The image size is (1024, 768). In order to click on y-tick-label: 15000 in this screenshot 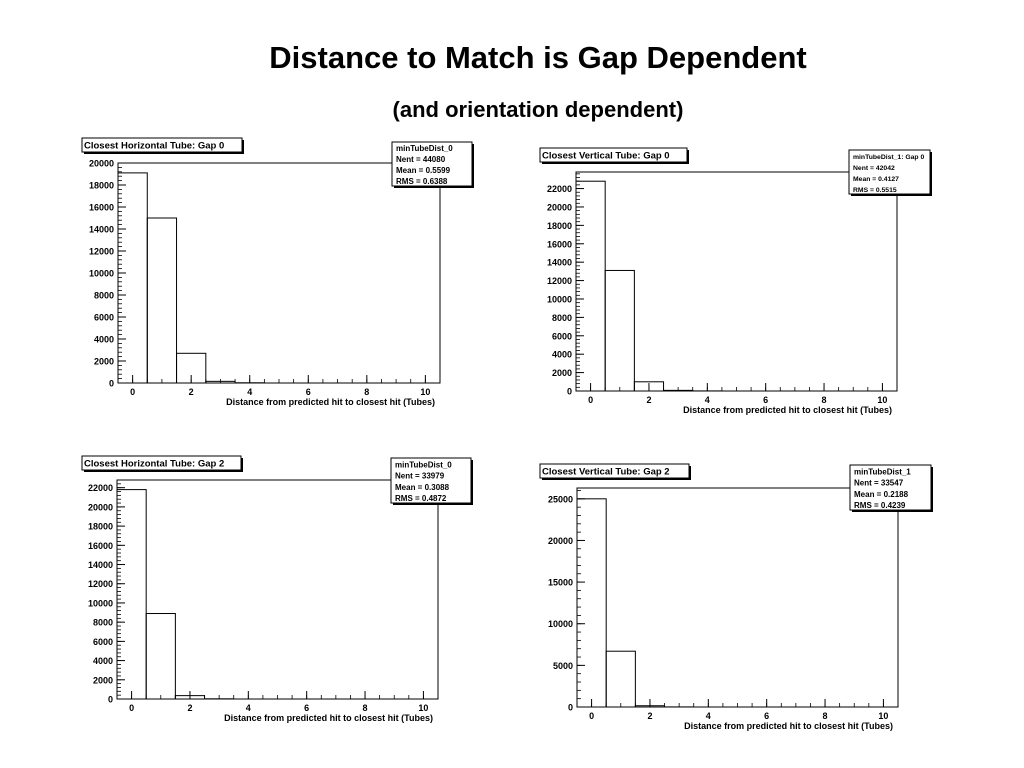, I will do `click(560, 583)`.